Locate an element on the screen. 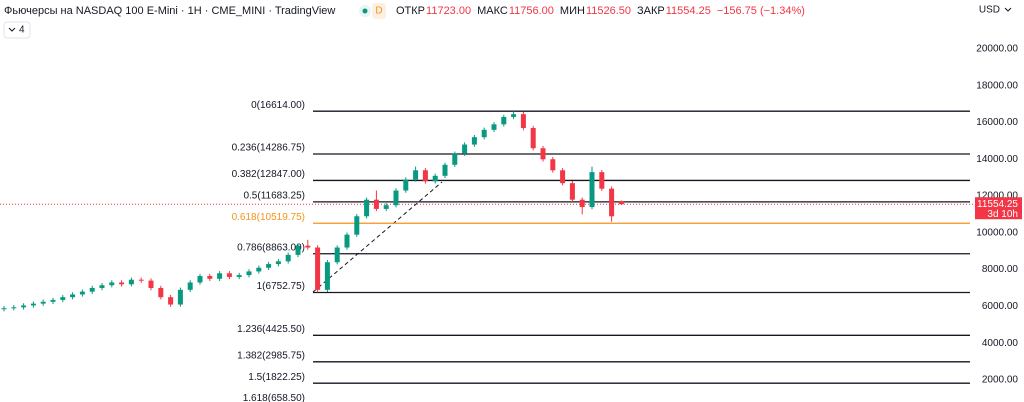  ohlc-value: 11756.00 is located at coordinates (531, 11).